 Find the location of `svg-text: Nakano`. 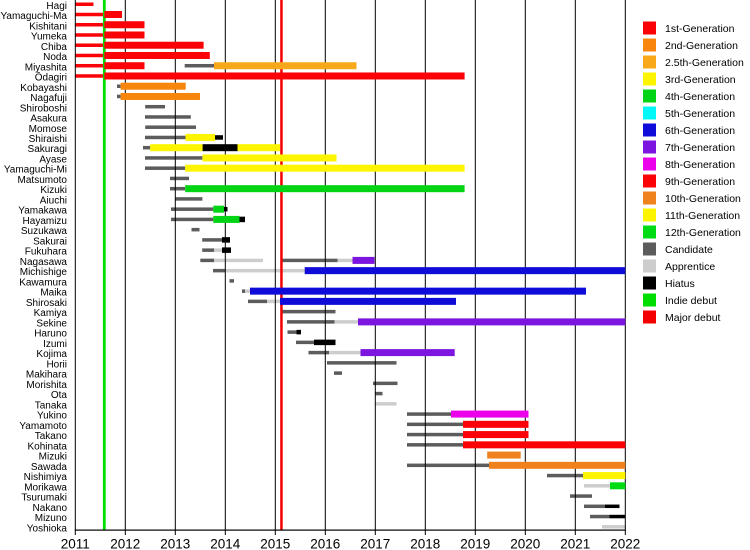

svg-text: Nakano is located at coordinates (50, 508).